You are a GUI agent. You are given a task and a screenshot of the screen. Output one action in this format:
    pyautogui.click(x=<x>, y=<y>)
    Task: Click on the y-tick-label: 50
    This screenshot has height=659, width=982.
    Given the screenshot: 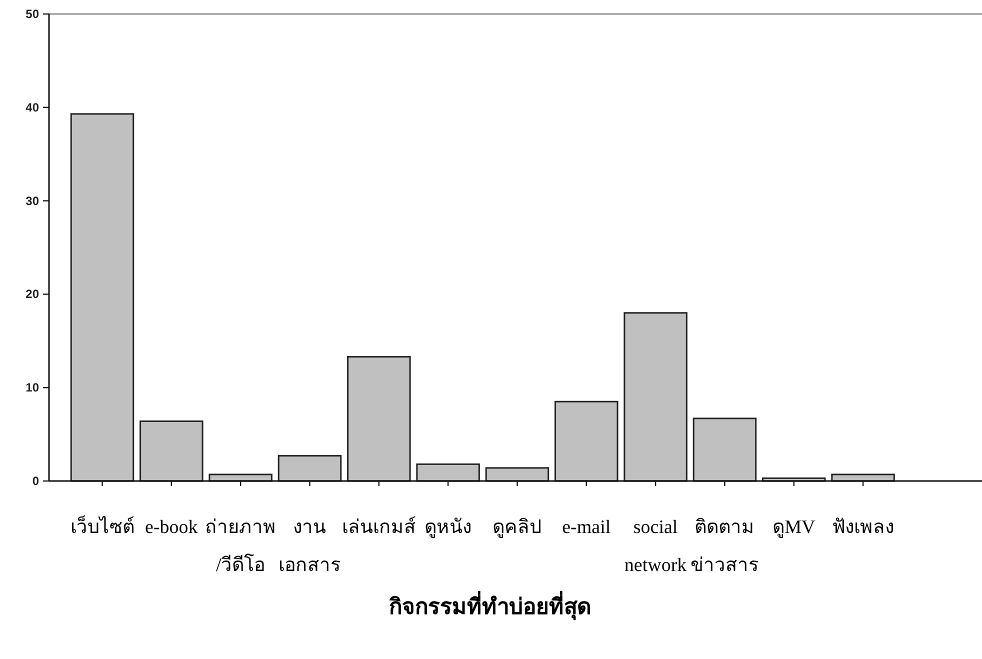 What is the action you would take?
    pyautogui.click(x=33, y=14)
    